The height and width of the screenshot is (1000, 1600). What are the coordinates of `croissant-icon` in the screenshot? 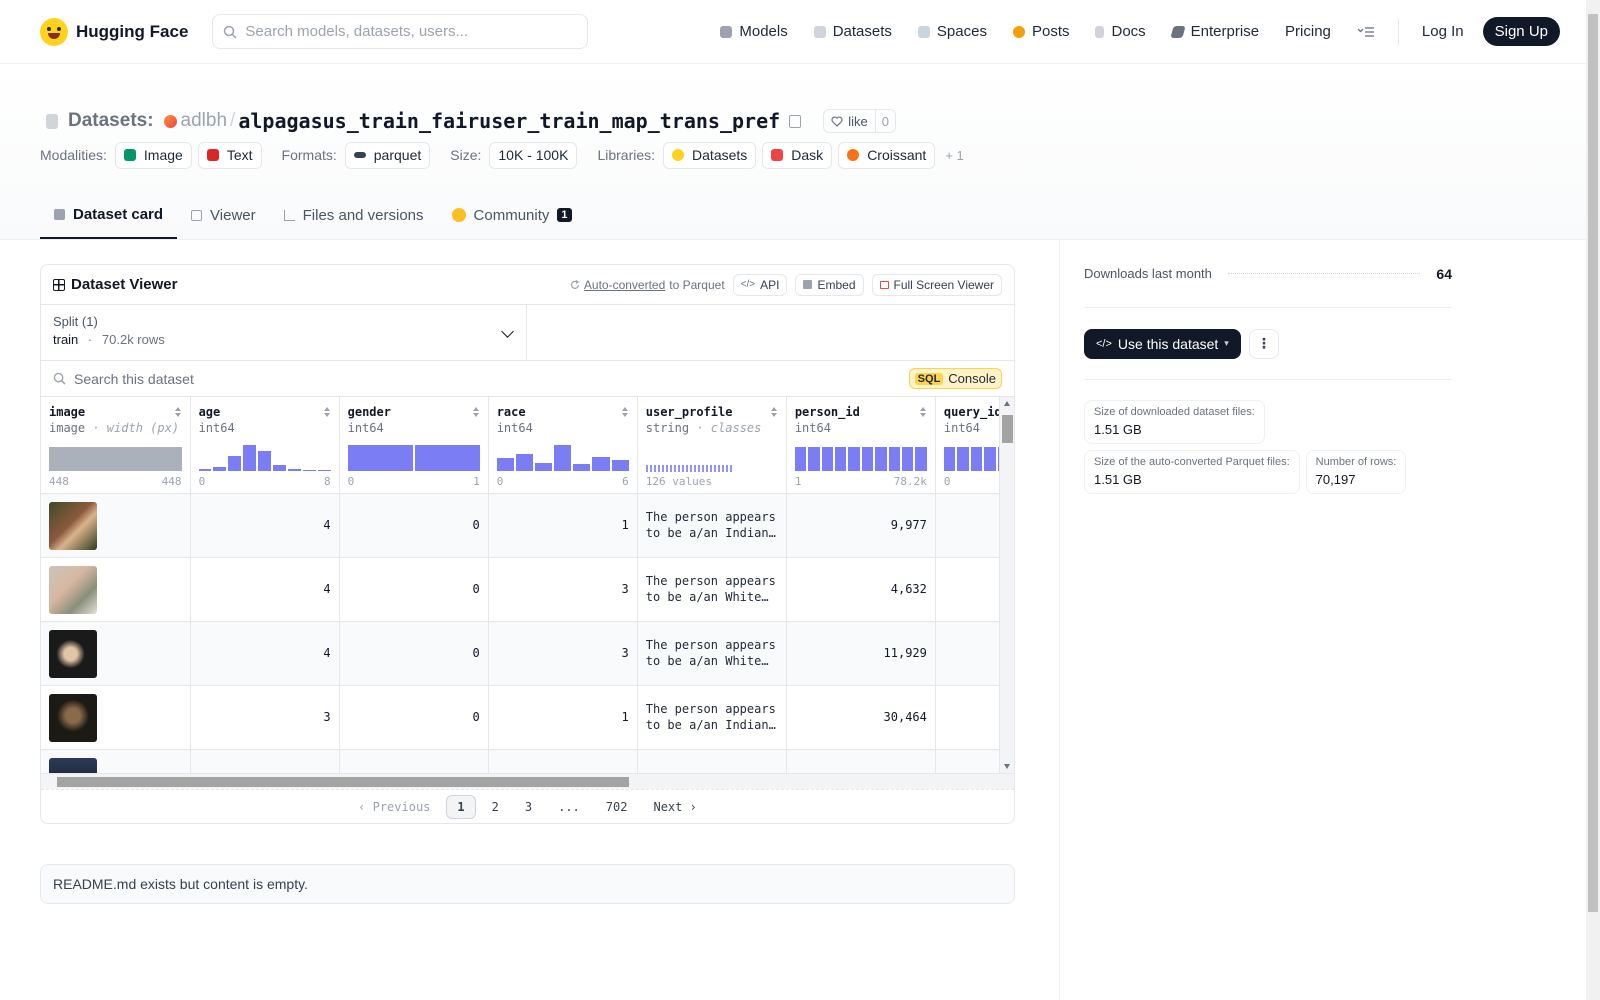 It's located at (853, 155).